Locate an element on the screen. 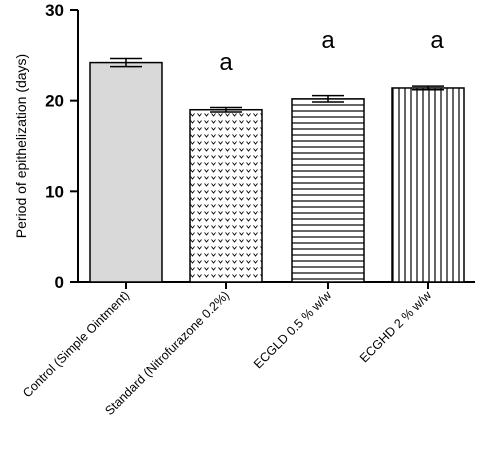 Image resolution: width=484 pixels, height=449 pixels. y-ticks: 0 10 20 30 is located at coordinates (61, 146).